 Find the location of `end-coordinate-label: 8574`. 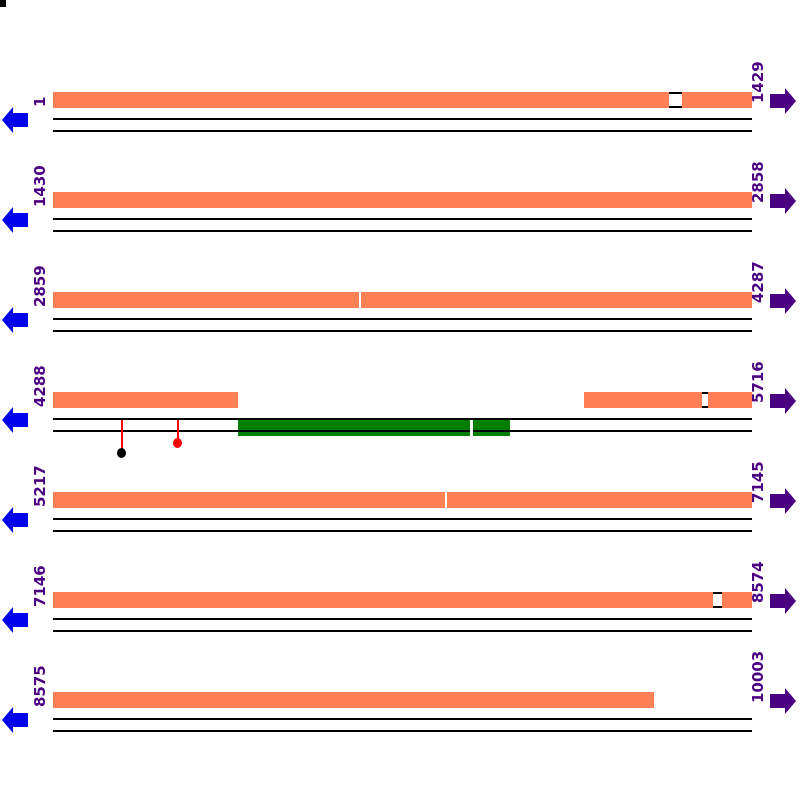

end-coordinate-label: 8574 is located at coordinates (758, 582).